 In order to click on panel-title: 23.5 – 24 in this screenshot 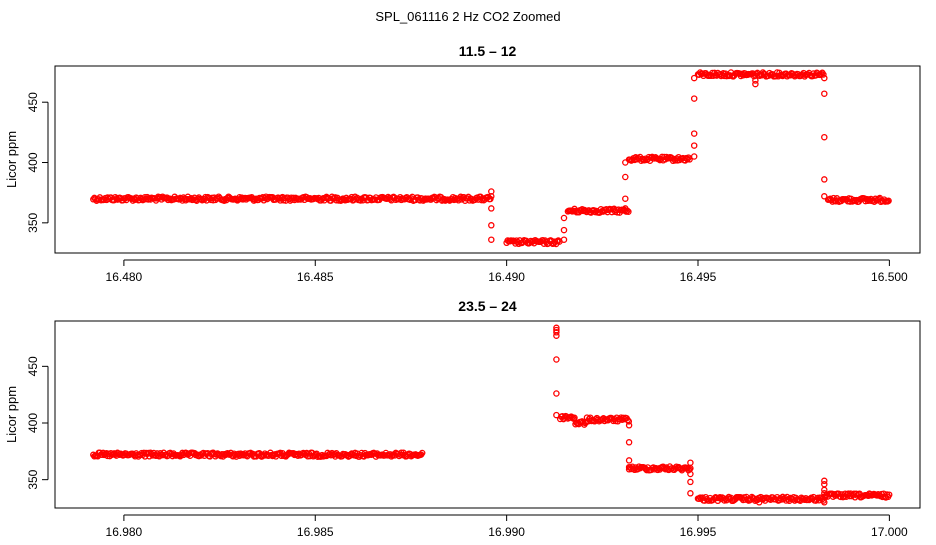, I will do `click(487, 306)`.